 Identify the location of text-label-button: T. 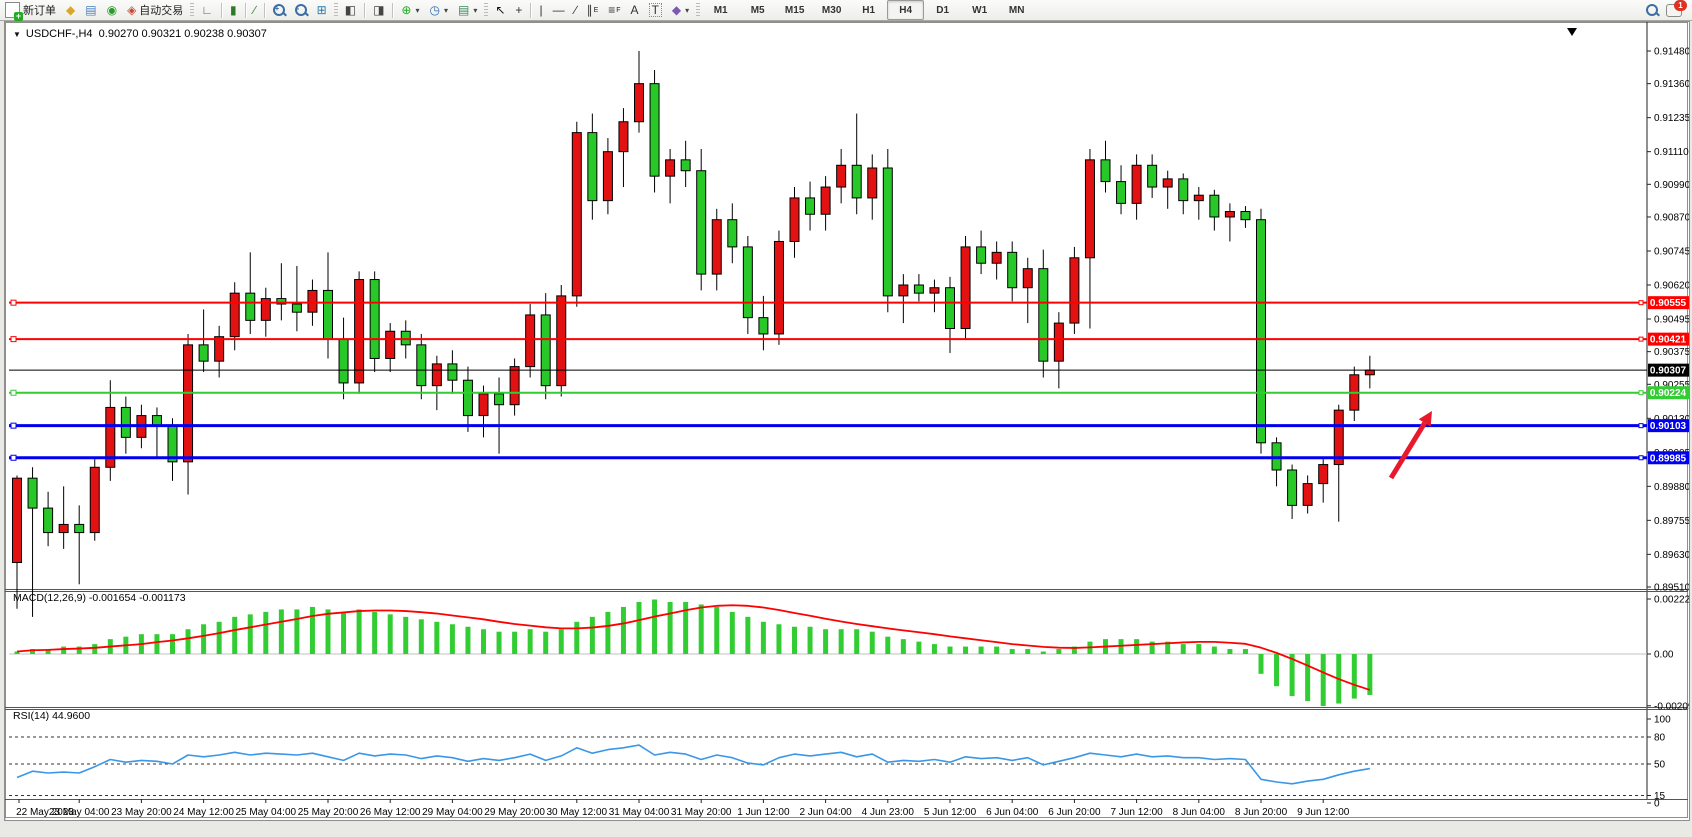
(655, 10).